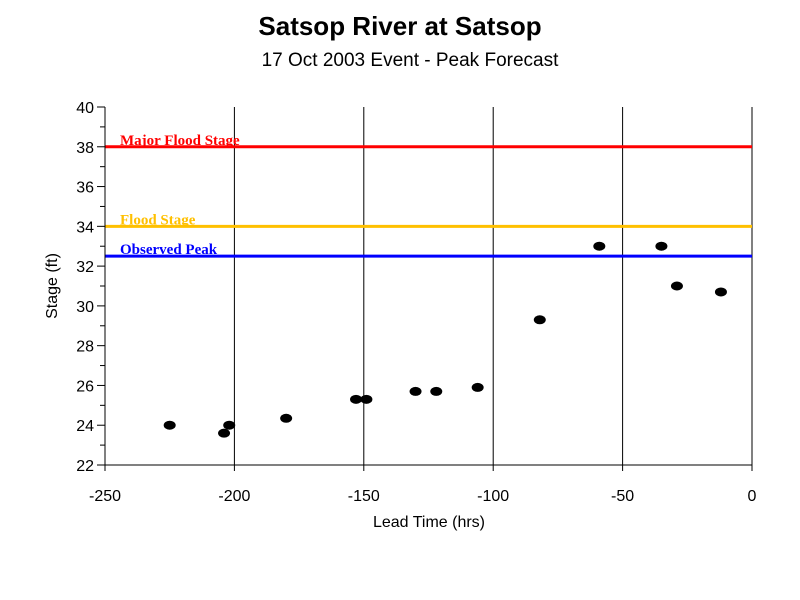  Describe the element at coordinates (429, 522) in the screenshot. I see `x-axis-label: Lead Time (hrs)` at that location.